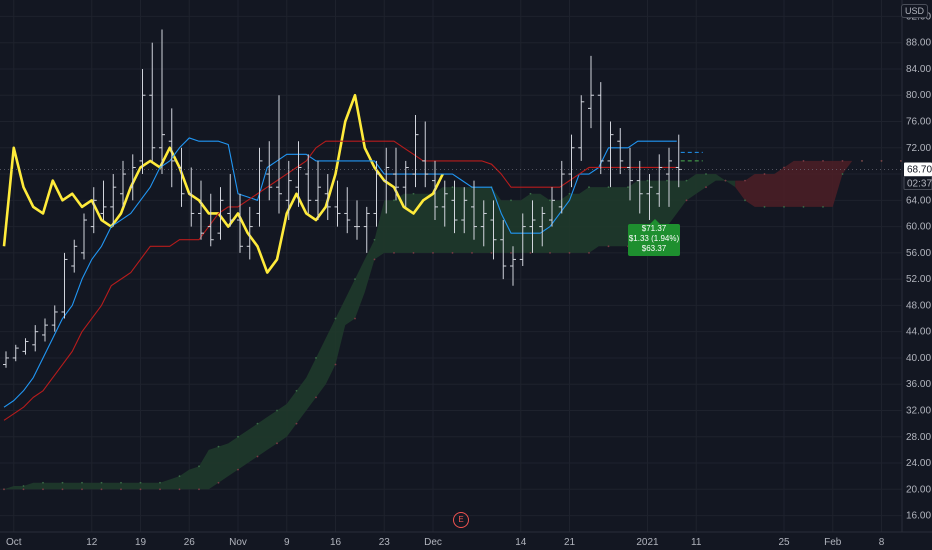 The width and height of the screenshot is (932, 550). Describe the element at coordinates (287, 542) in the screenshot. I see `time-tick-label-5: 9` at that location.